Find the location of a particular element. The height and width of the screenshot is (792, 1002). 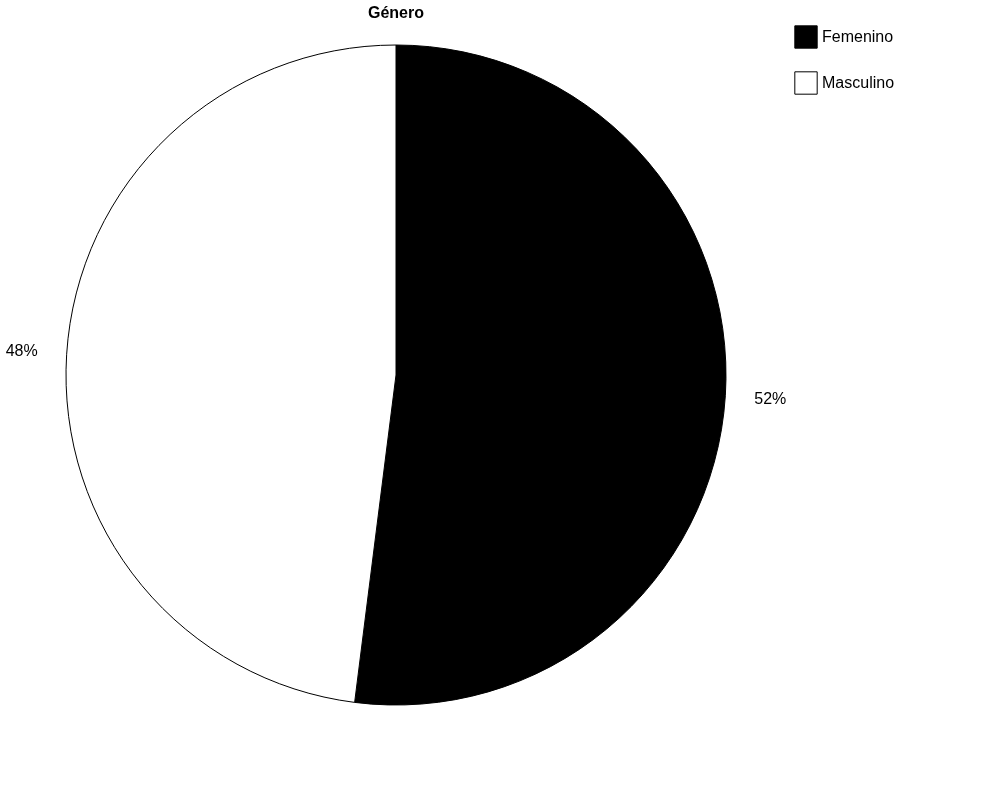

legend-label: Masculino is located at coordinates (858, 82).